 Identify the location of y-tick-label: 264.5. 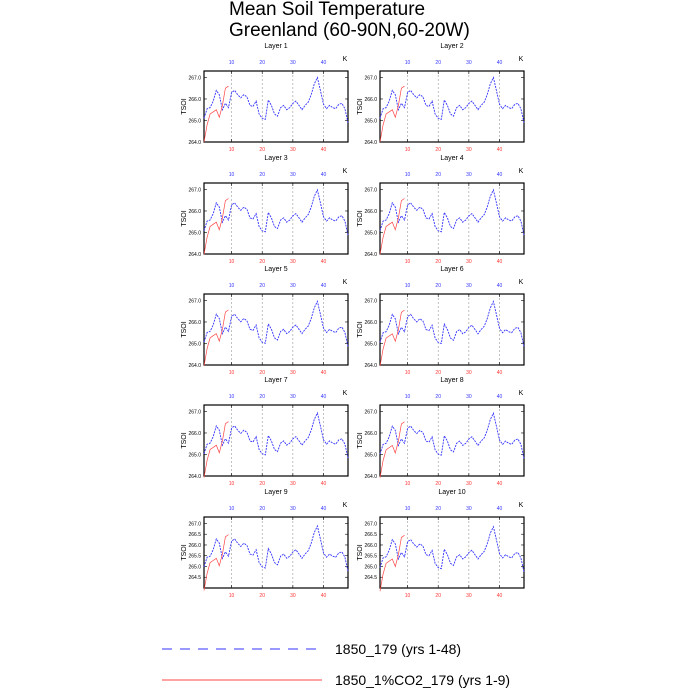
(194, 578).